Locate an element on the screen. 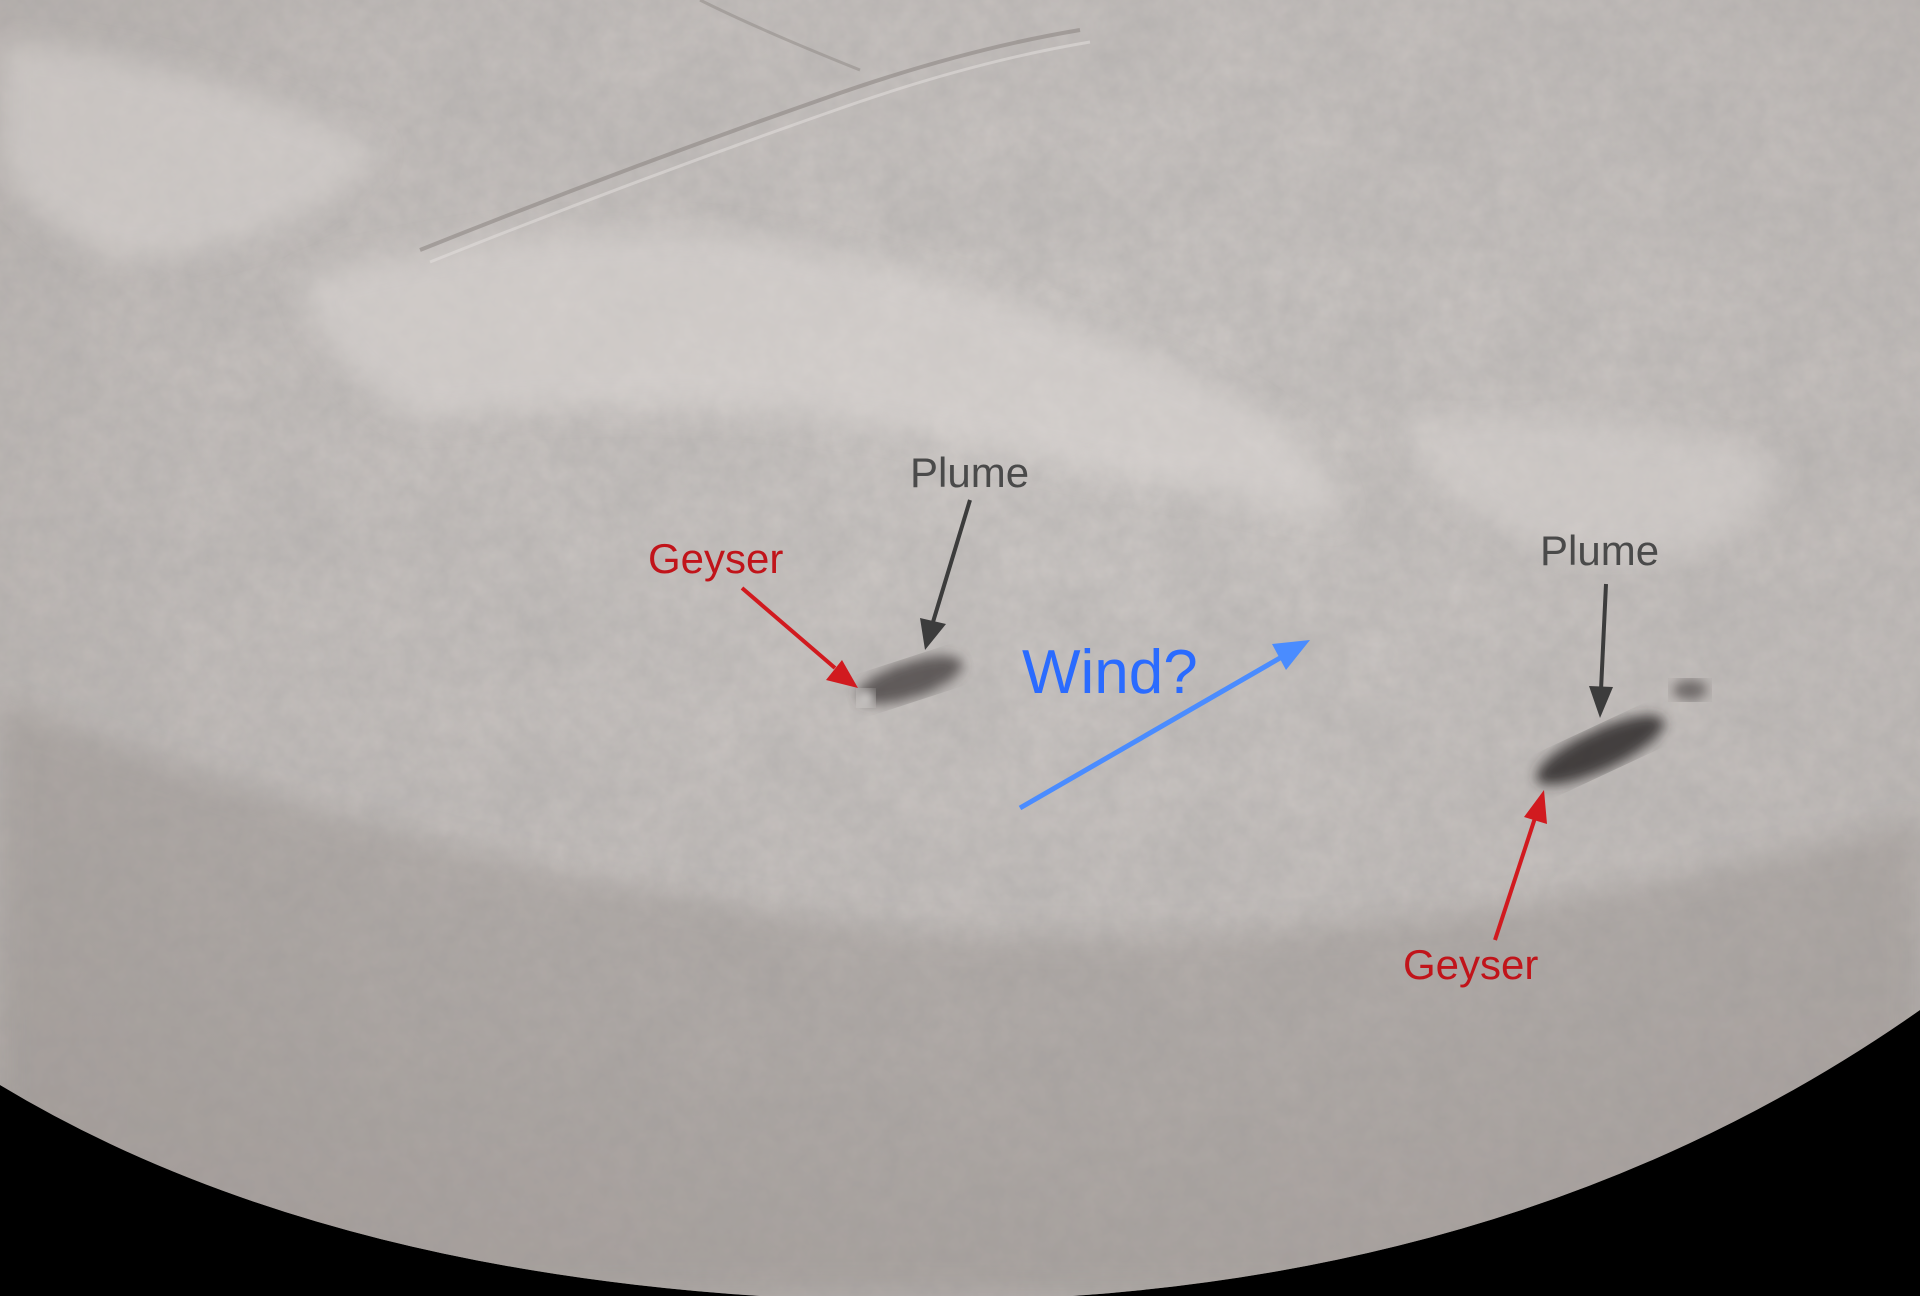 This screenshot has height=1296, width=1920. plume-right-arrow-icon is located at coordinates (1601, 650).